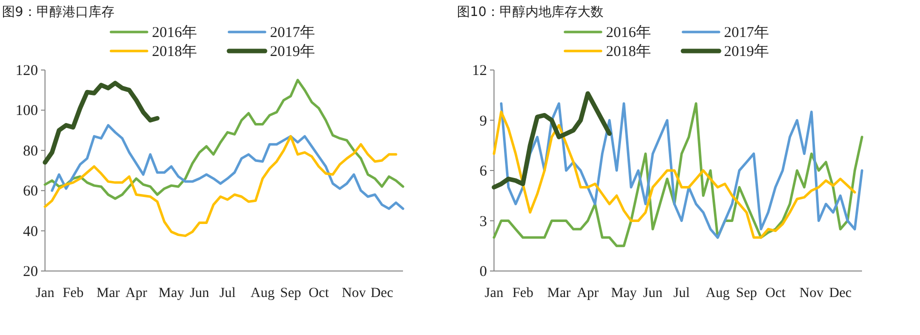 Image resolution: width=920 pixels, height=335 pixels. What do you see at coordinates (30, 272) in the screenshot?
I see `y-tick-label: 20` at bounding box center [30, 272].